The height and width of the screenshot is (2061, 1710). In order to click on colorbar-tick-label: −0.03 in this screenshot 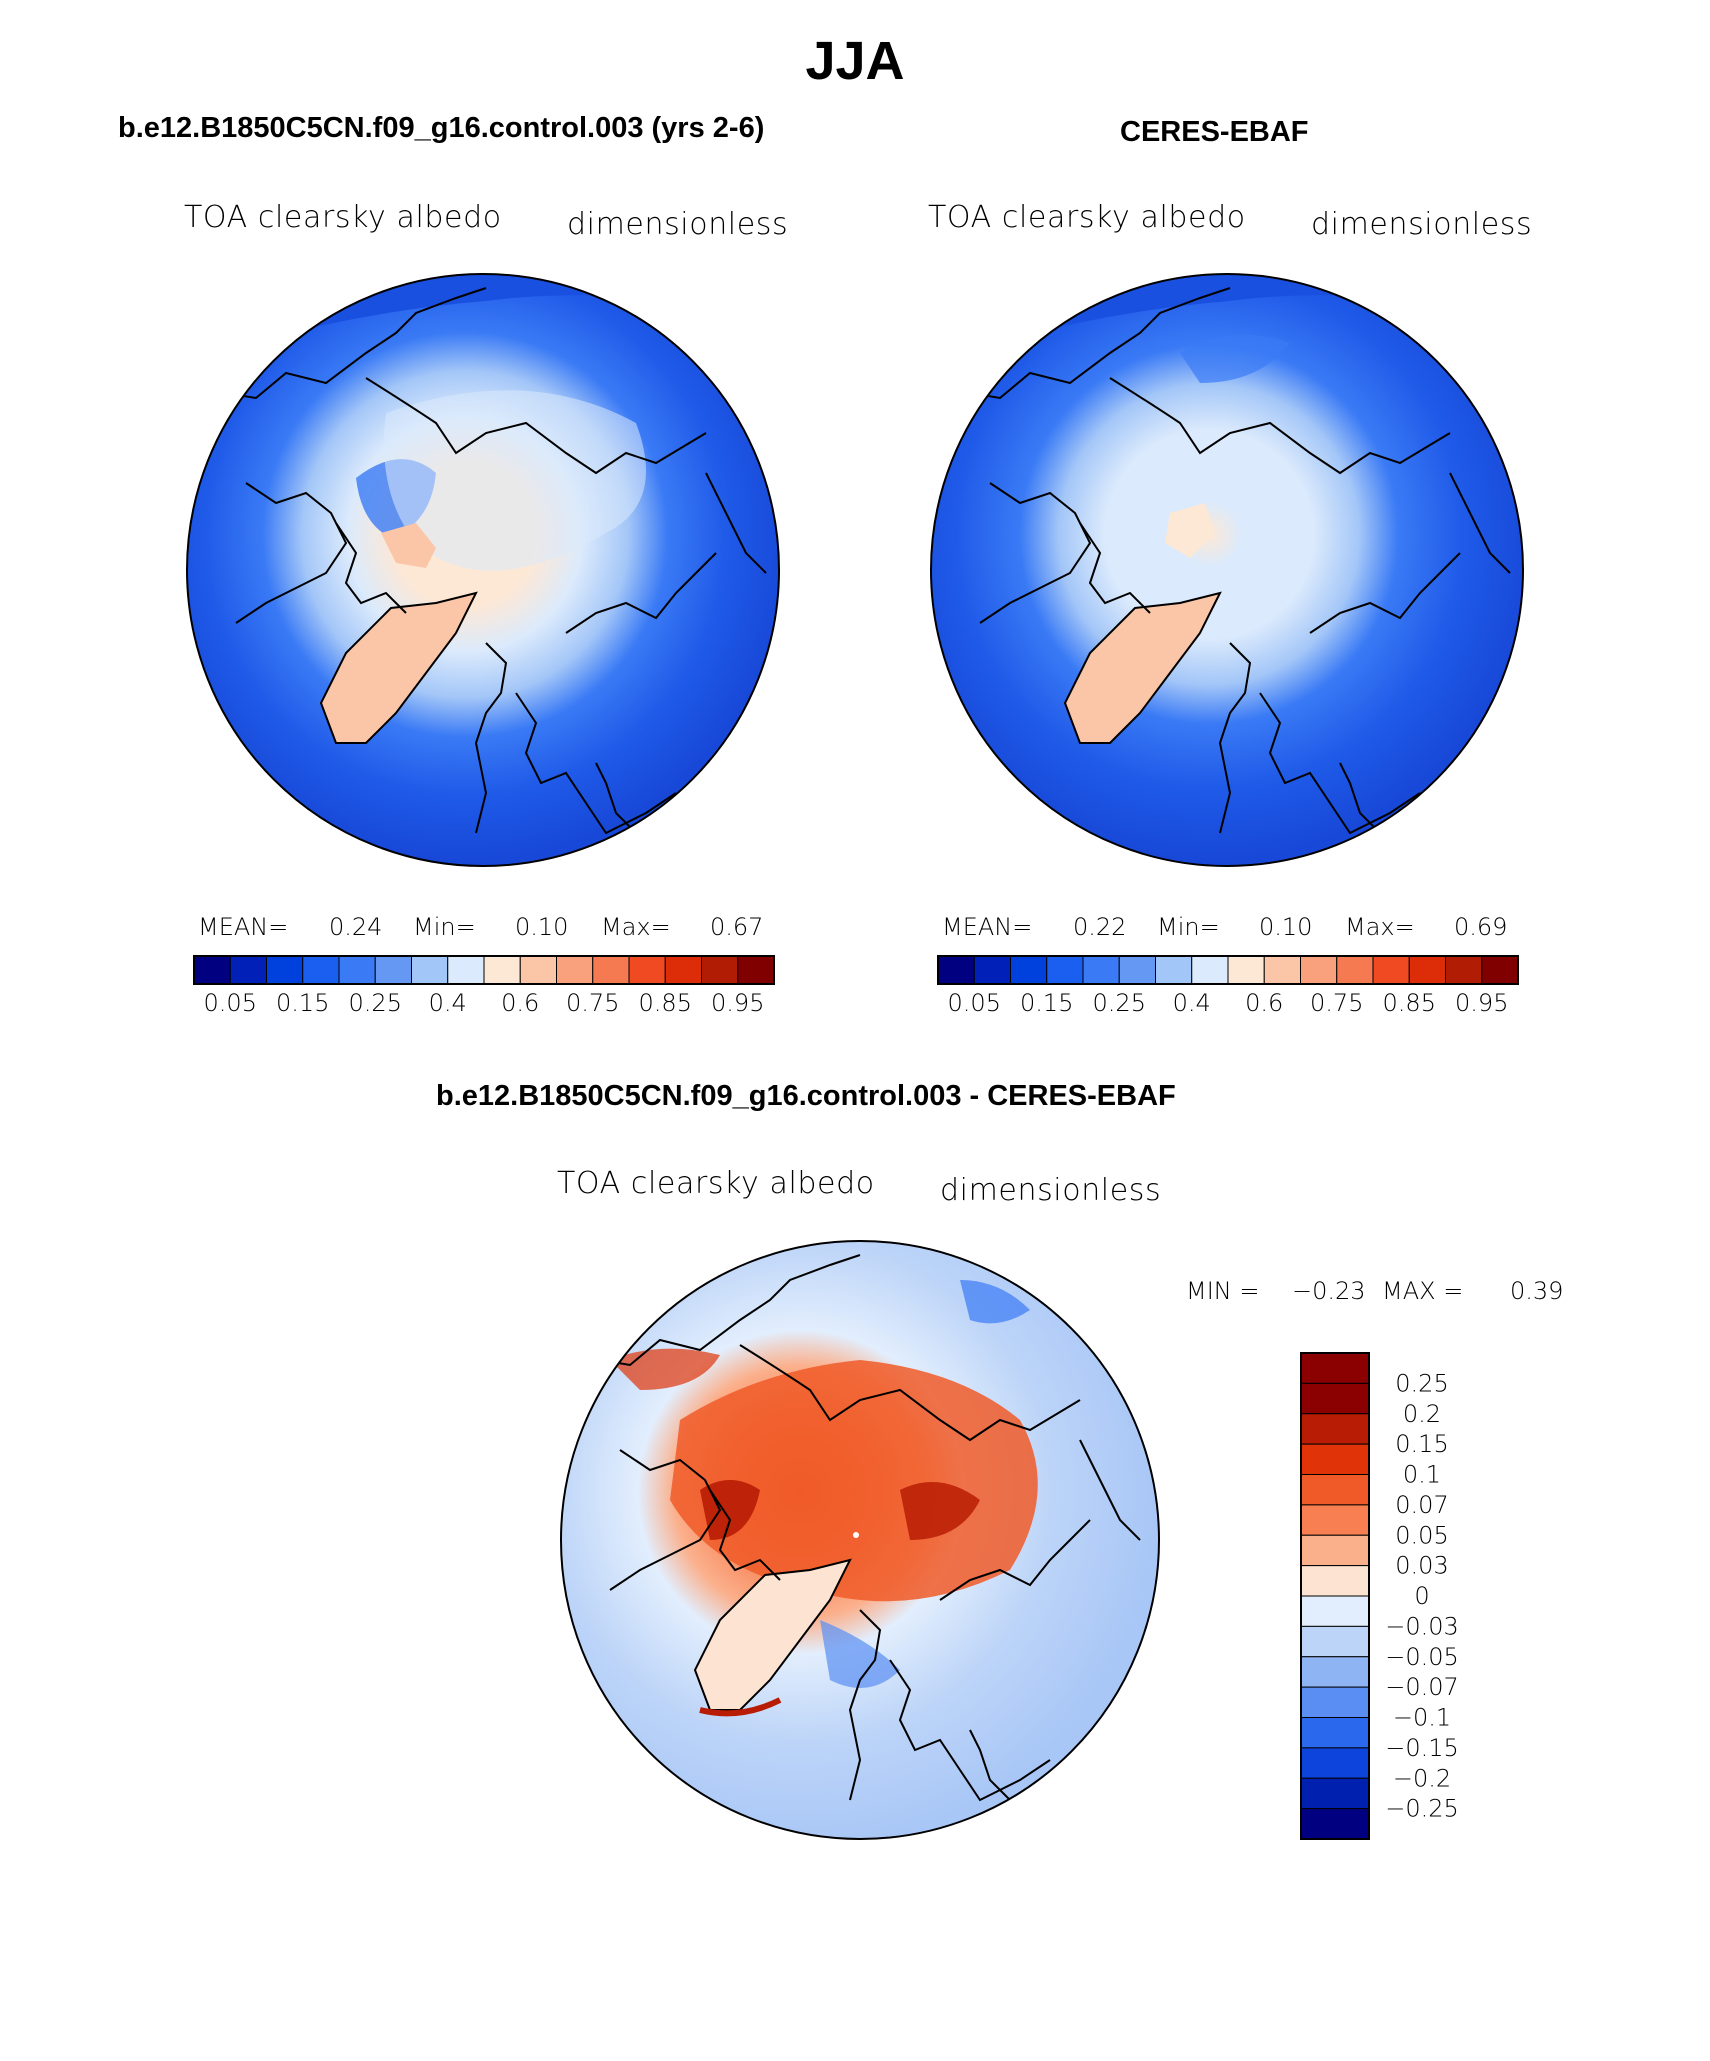, I will do `click(1422, 1626)`.